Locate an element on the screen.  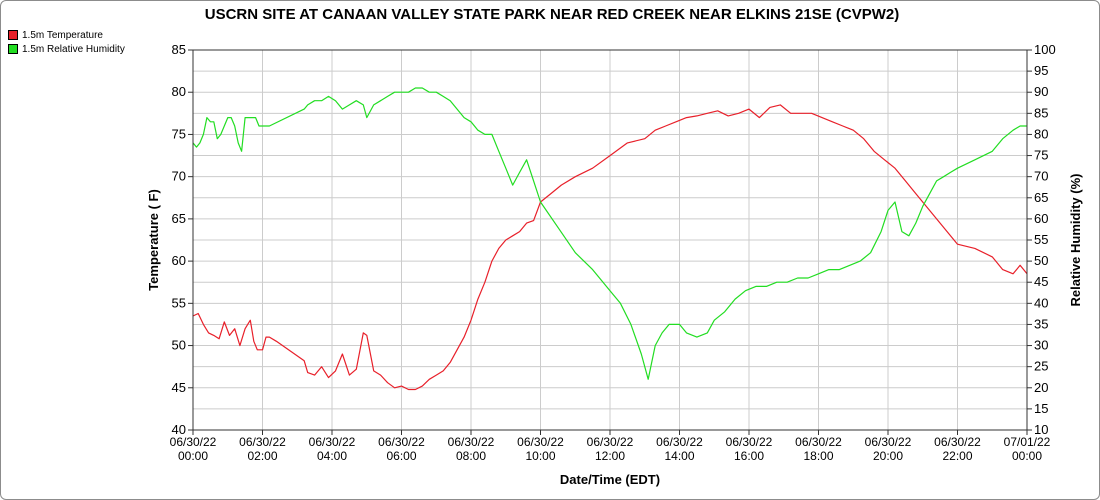
x-tick-label-time: 16:00 is located at coordinates (749, 456).